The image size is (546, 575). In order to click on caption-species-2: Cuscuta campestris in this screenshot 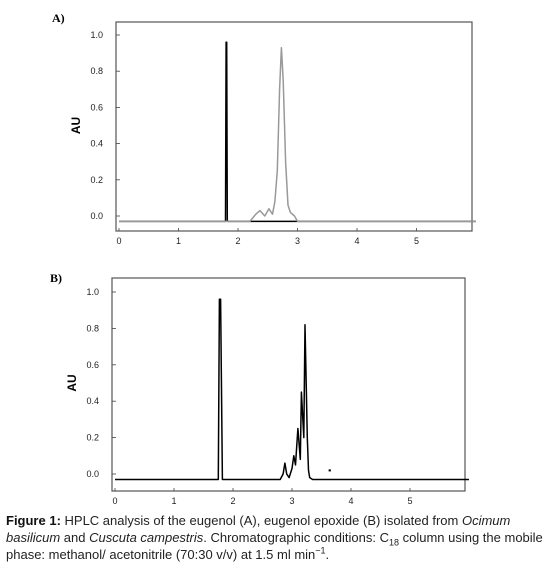, I will do `click(146, 537)`.